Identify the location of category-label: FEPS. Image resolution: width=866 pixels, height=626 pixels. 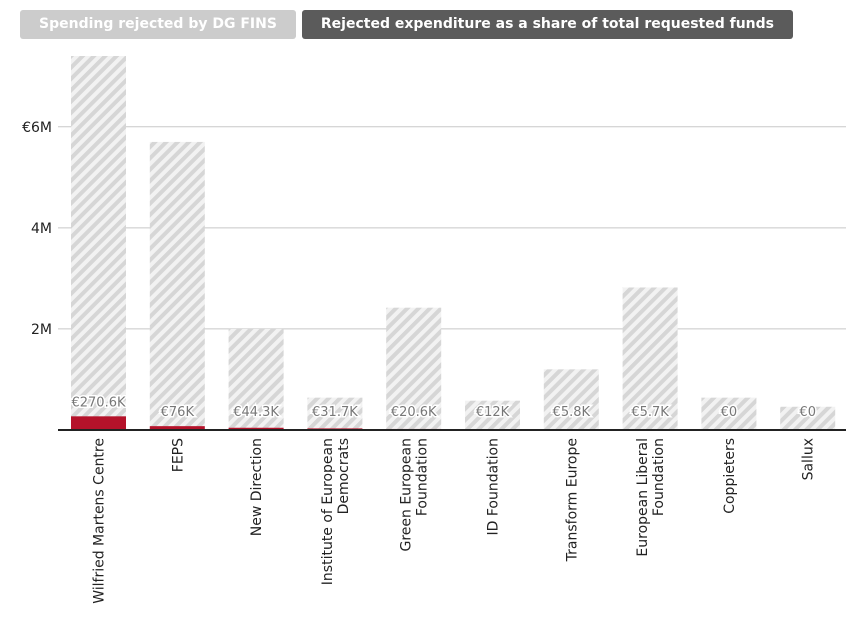
(178, 455).